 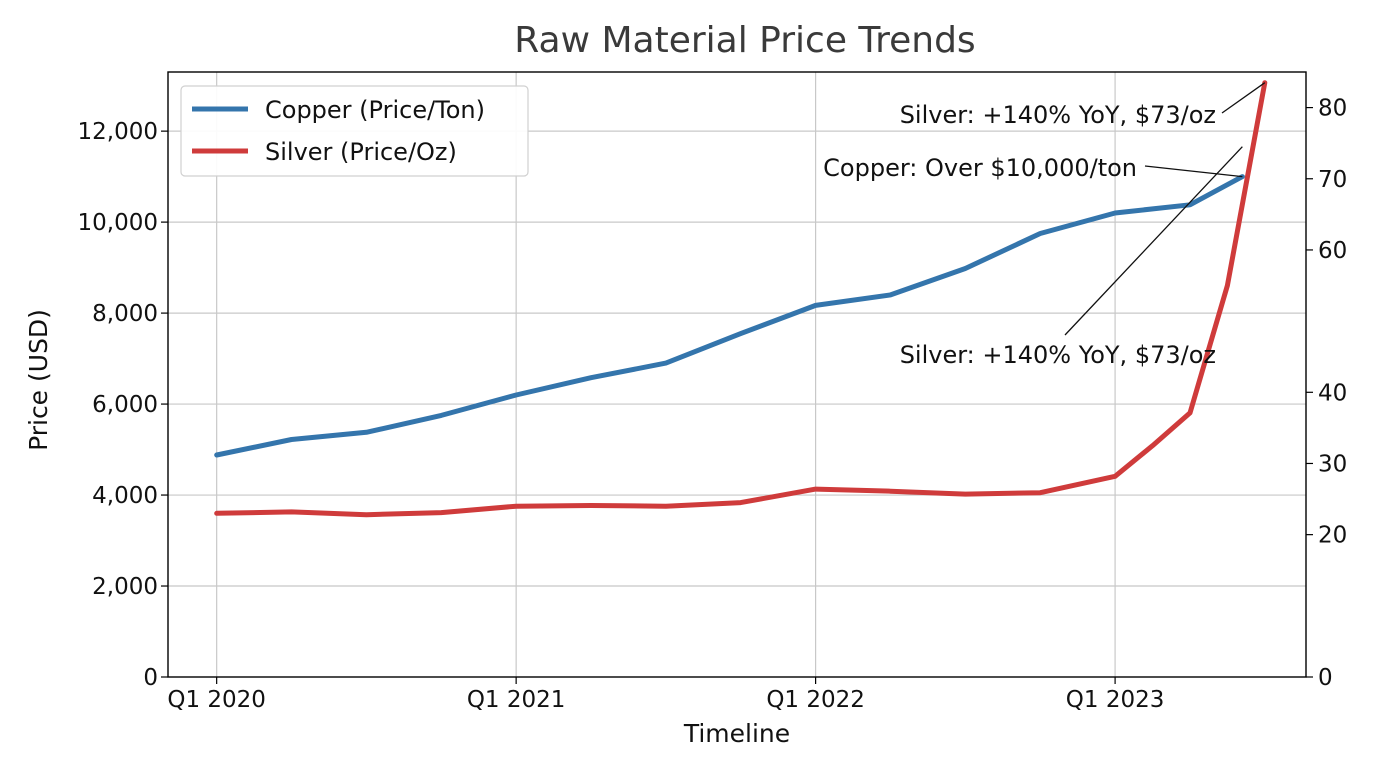 I want to click on x-axis: Q1 2020 Q1 2021 Q1 2022 Q1 2023, so click(x=665, y=695).